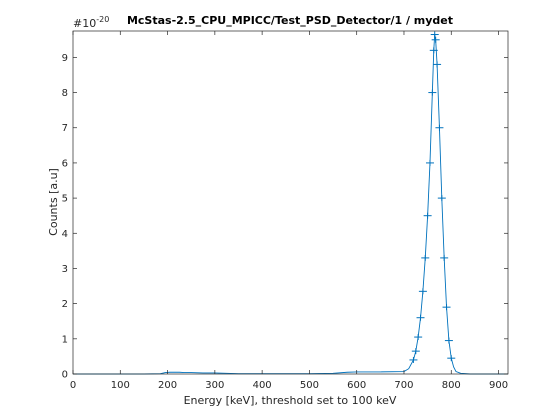 The height and width of the screenshot is (420, 560). I want to click on x-tick-label: 700, so click(403, 385).